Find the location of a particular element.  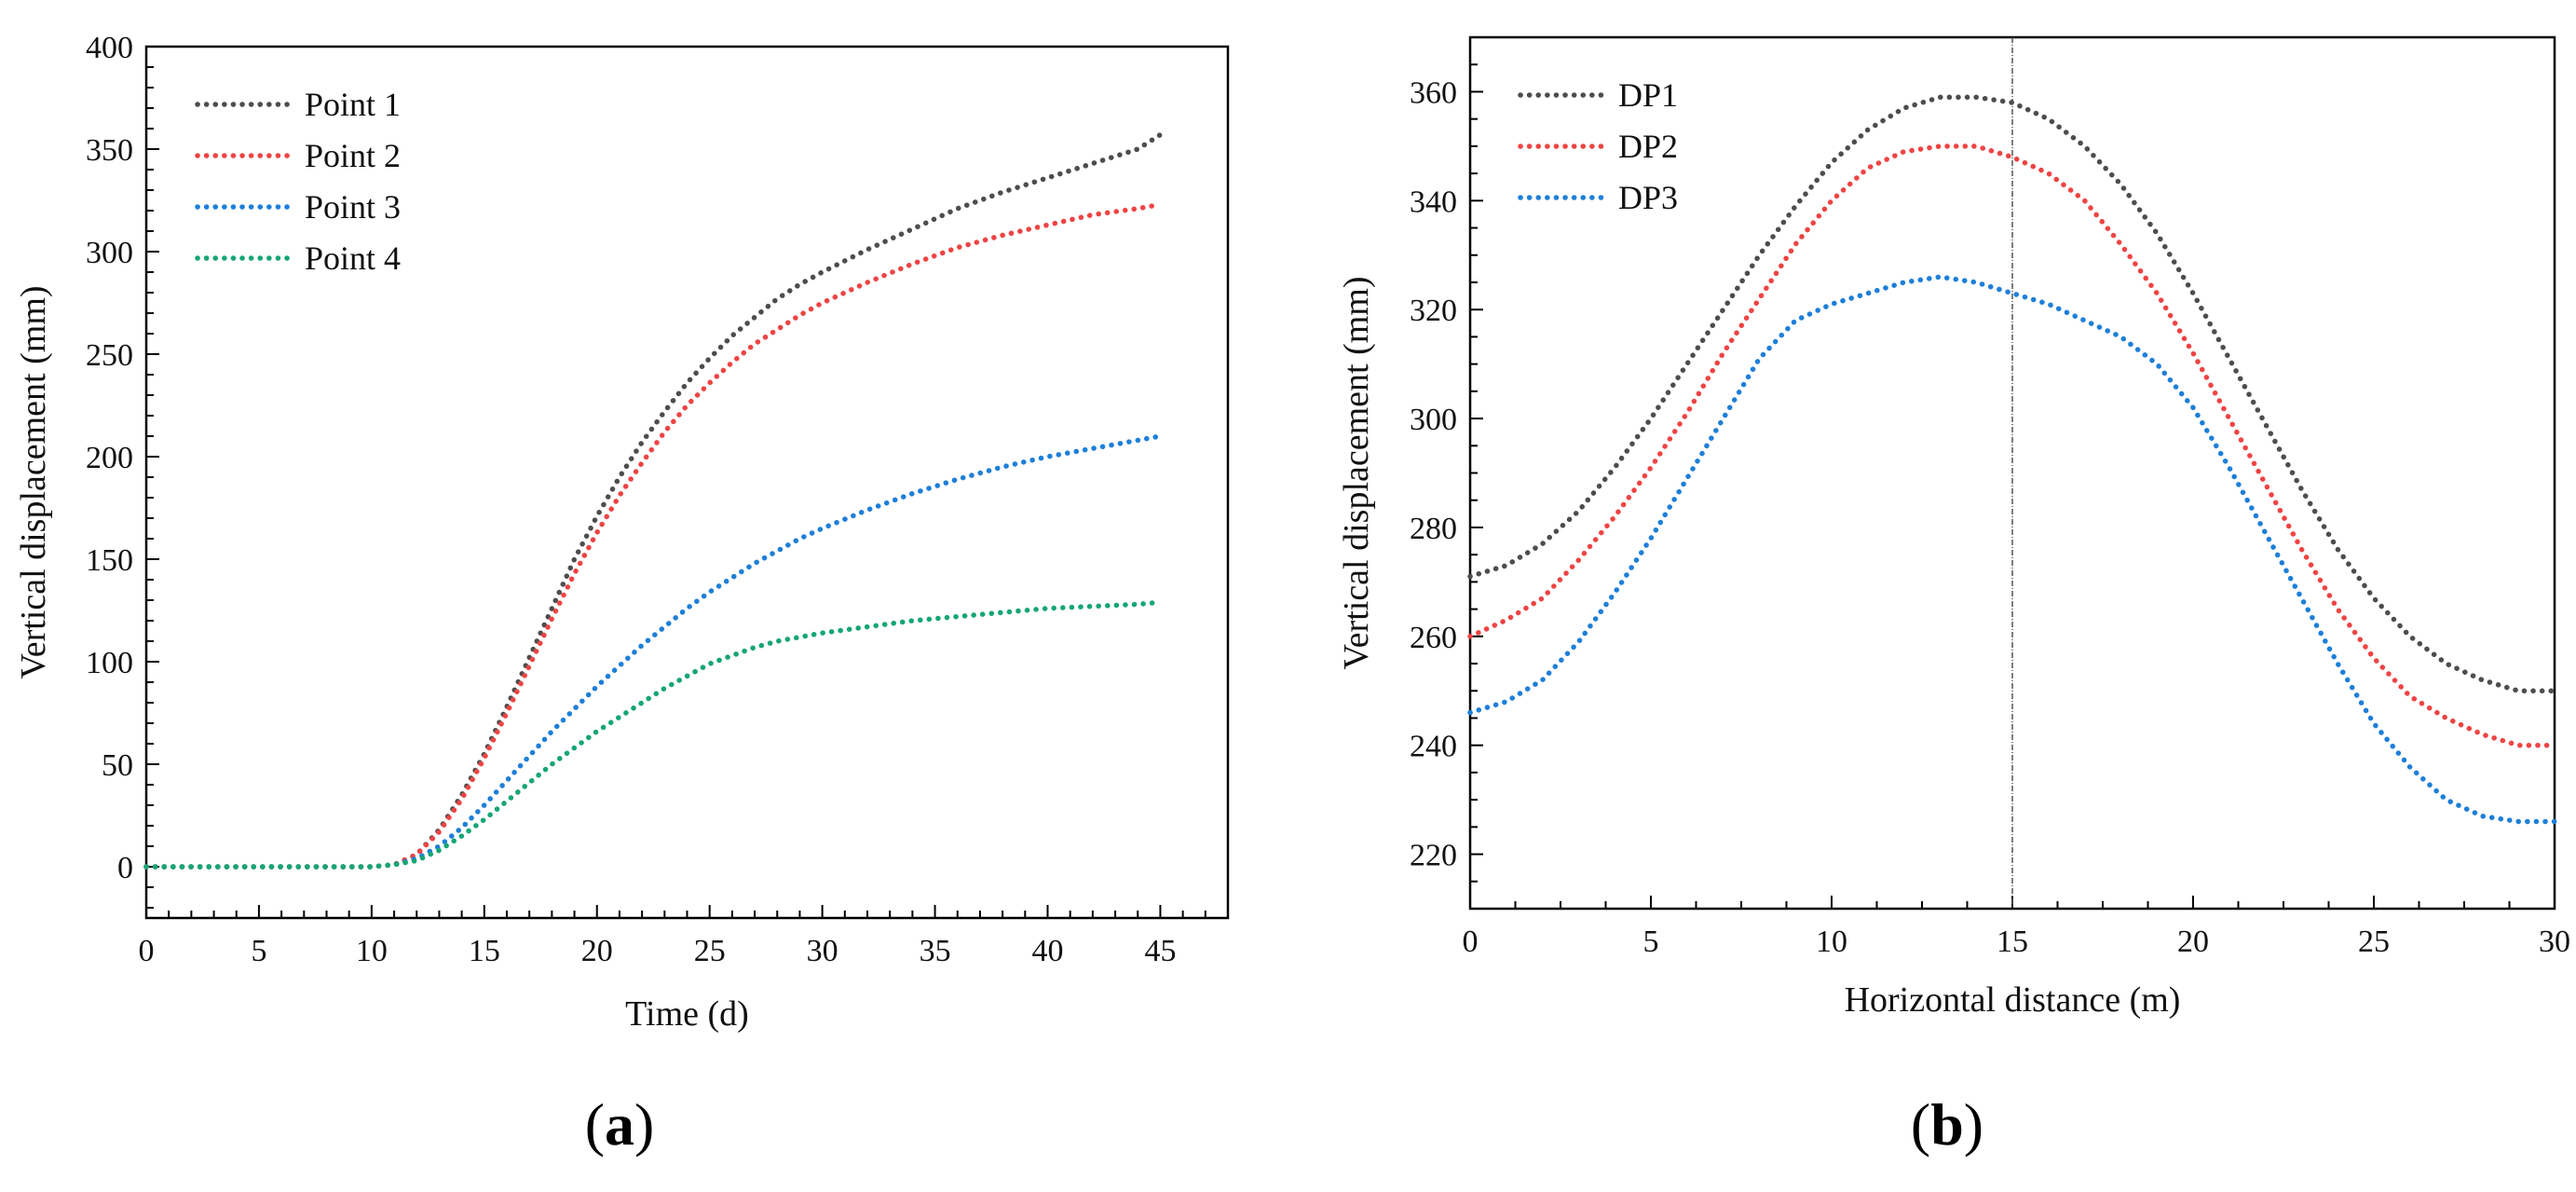

y-tick-label: 150 is located at coordinates (109, 561).